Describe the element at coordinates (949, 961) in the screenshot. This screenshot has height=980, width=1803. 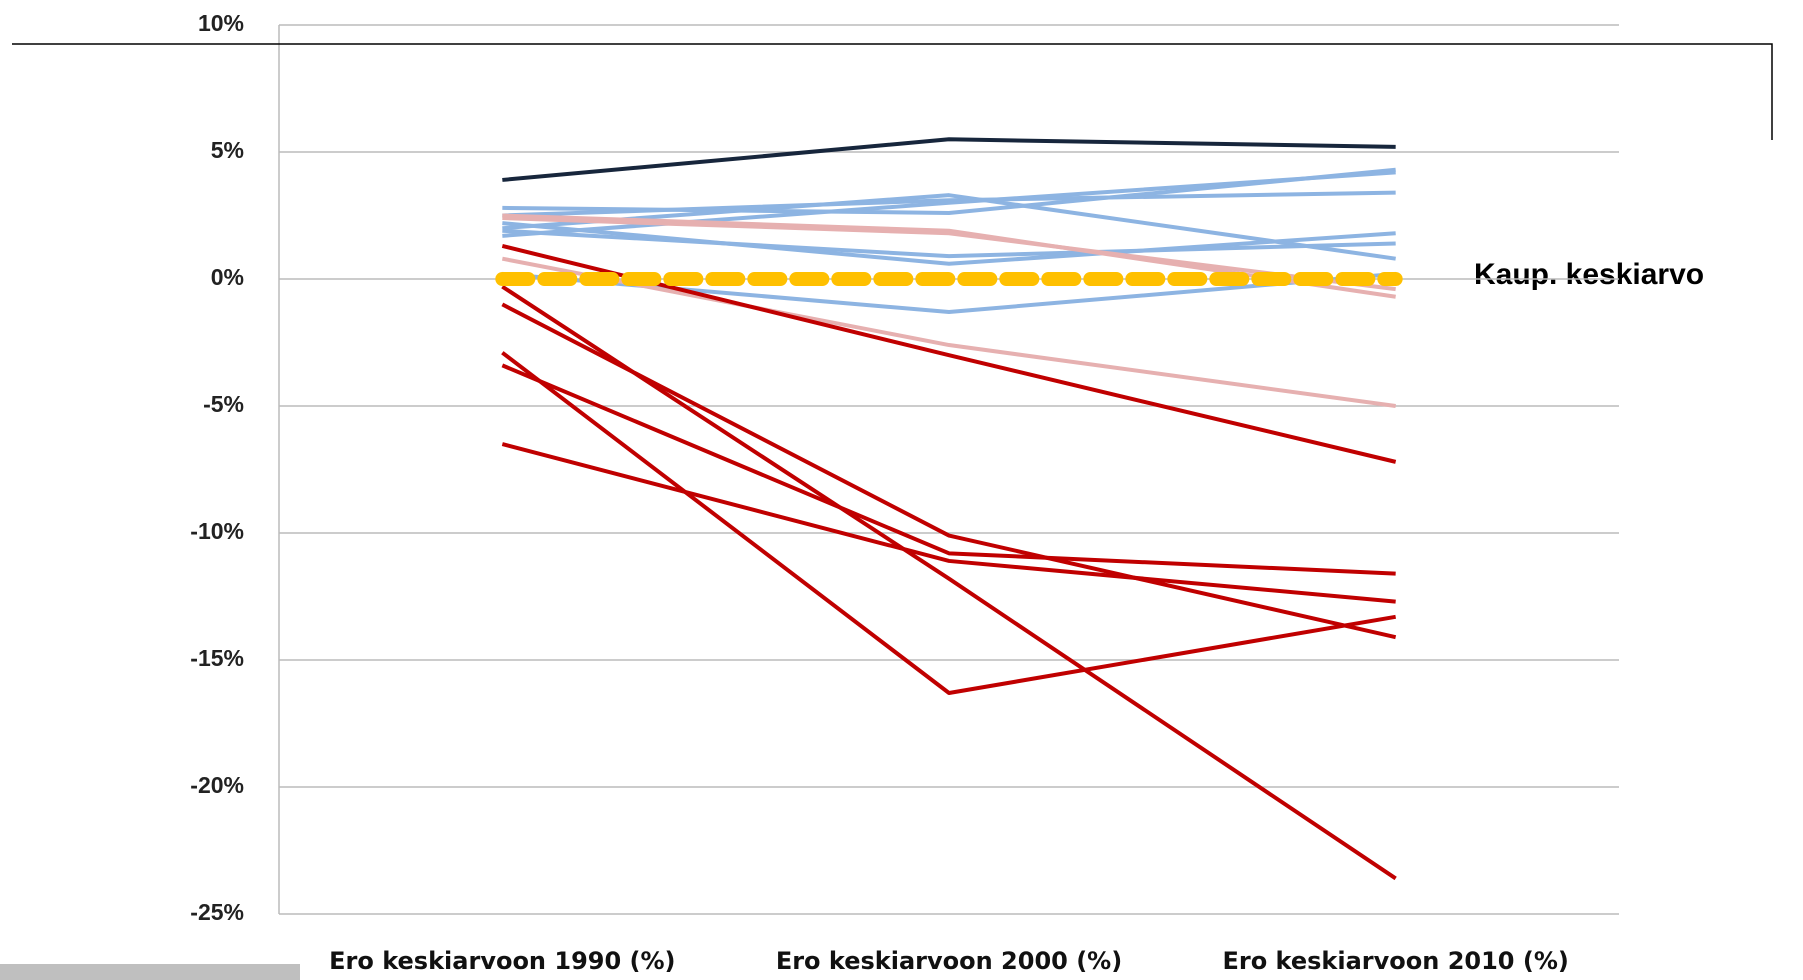
I see `x-tick-label: Ero keskiarvoon 2000 (%)` at that location.